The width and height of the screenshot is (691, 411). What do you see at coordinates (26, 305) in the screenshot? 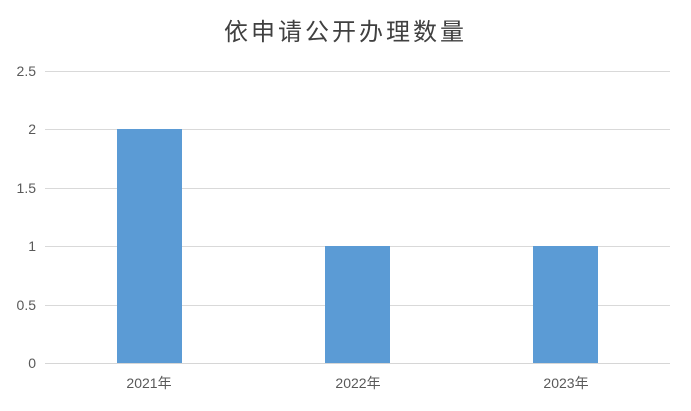
I see `y-axis-tick-label: 0.5` at bounding box center [26, 305].